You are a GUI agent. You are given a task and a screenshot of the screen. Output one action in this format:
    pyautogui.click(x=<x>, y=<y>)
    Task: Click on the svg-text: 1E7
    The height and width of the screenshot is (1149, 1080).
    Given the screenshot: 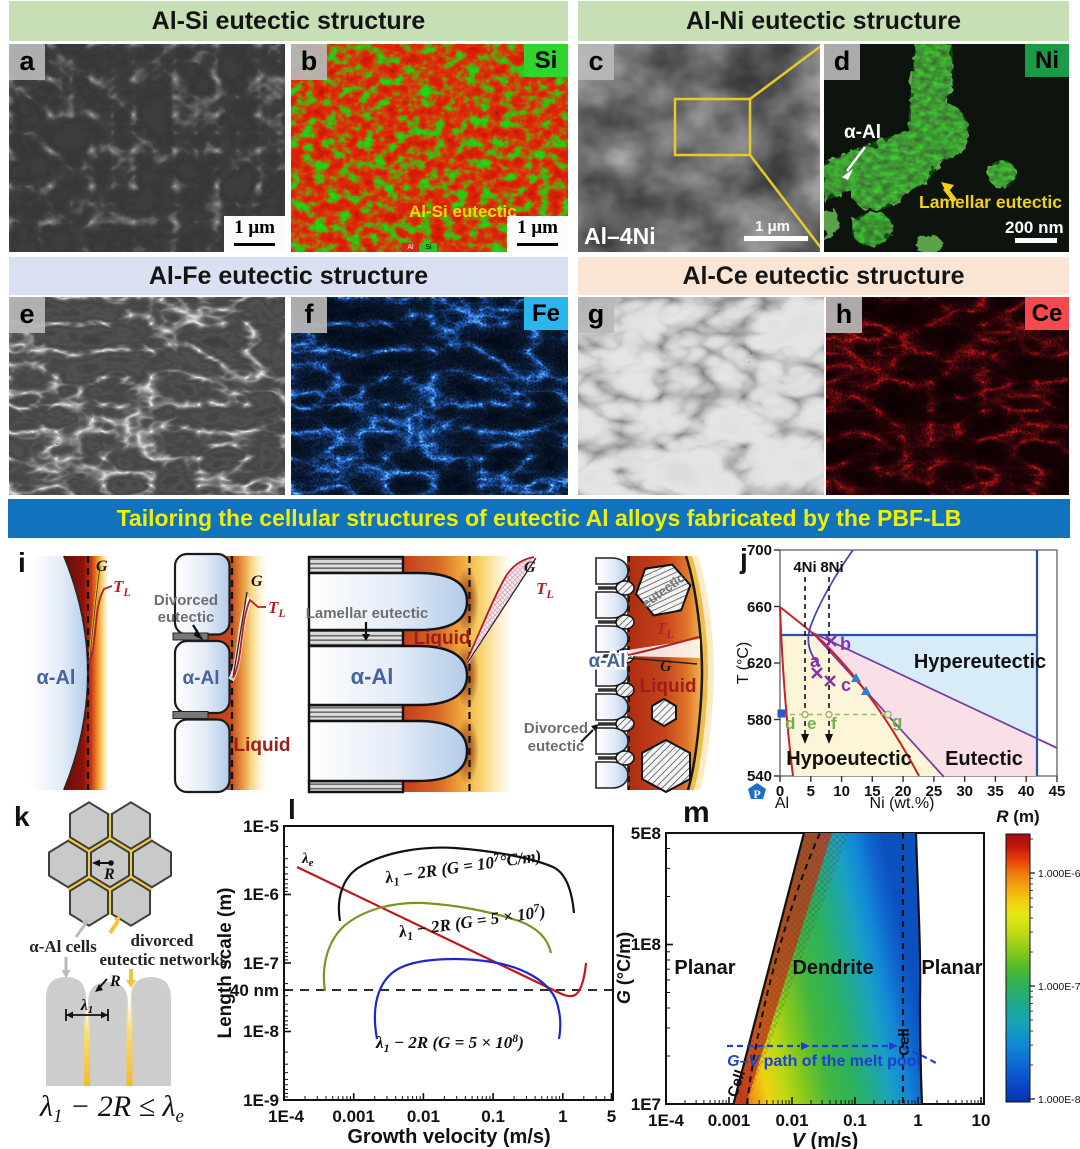 What is the action you would take?
    pyautogui.click(x=646, y=1104)
    